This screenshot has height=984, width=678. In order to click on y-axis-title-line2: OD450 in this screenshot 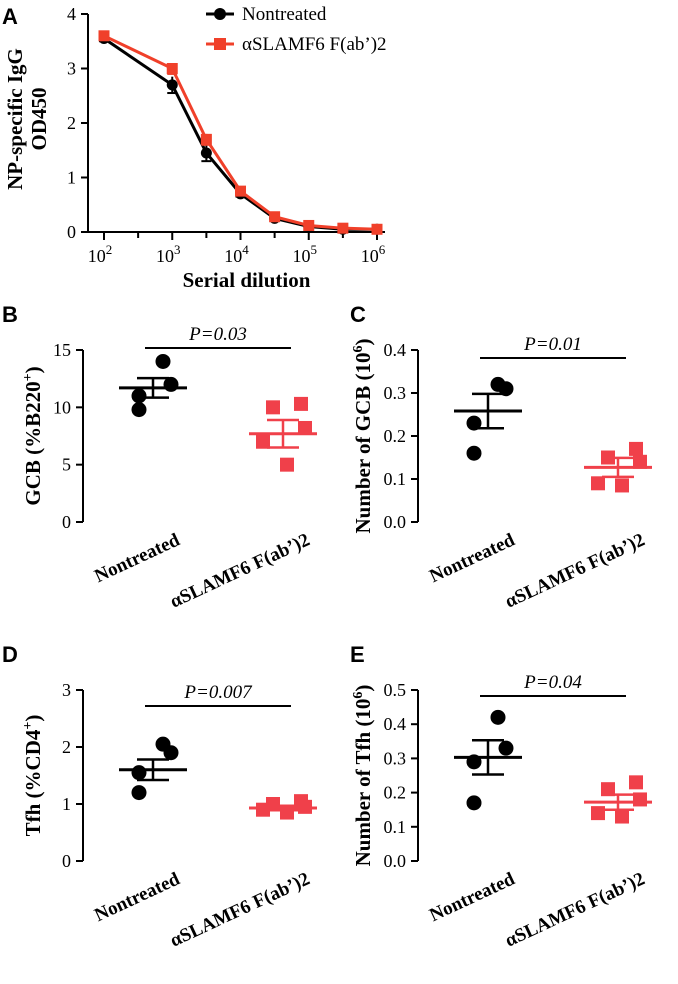, I will do `click(39, 119)`.